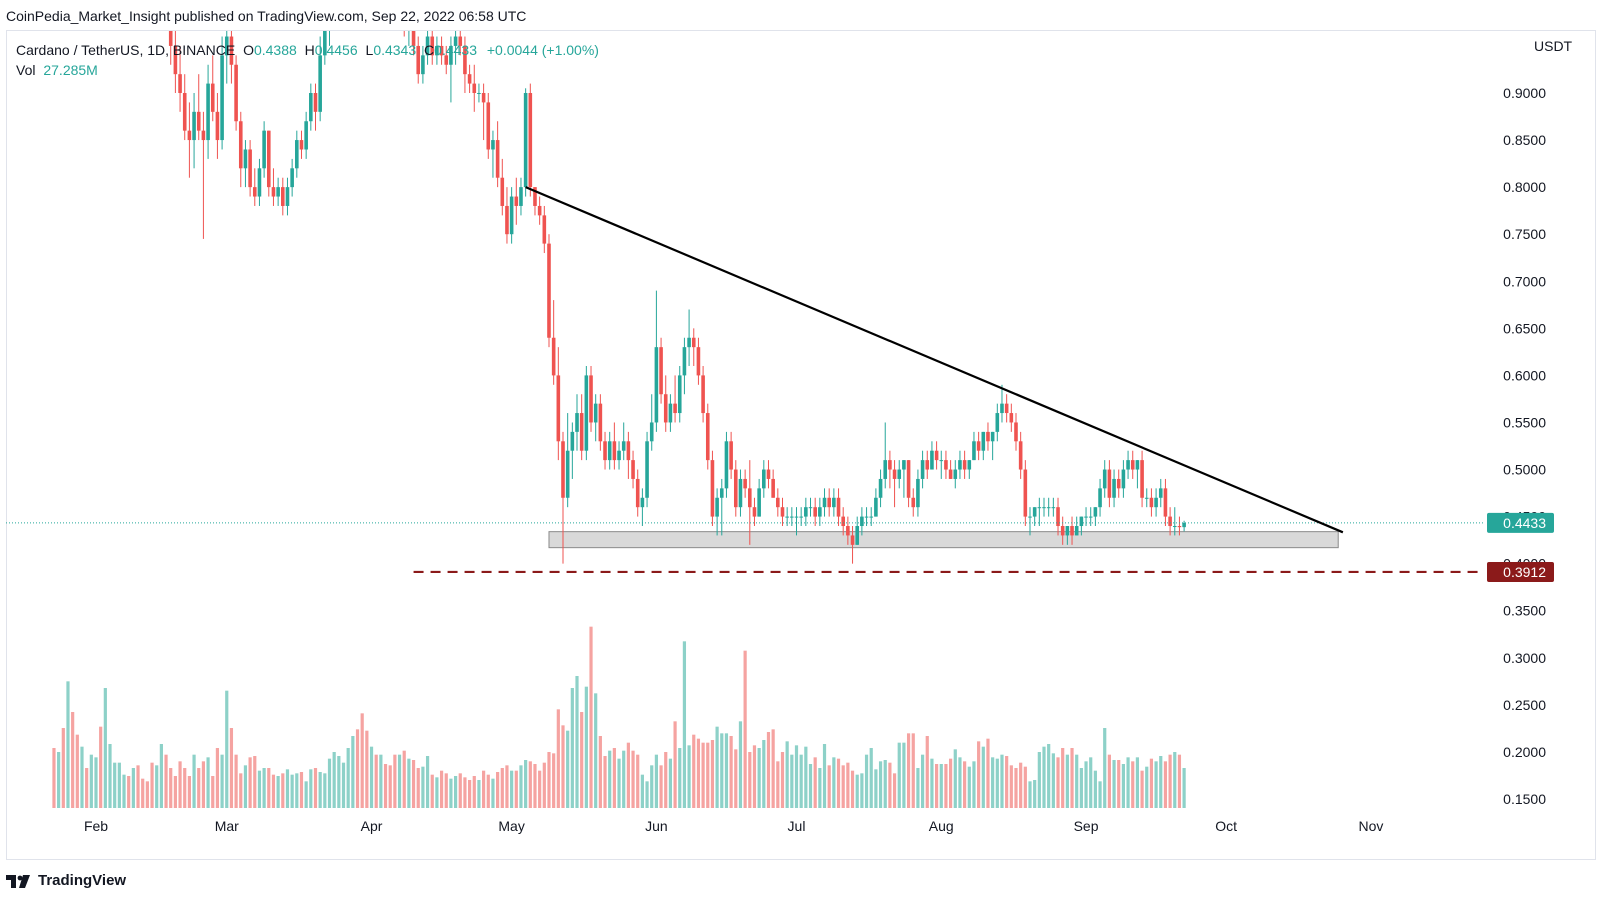 The height and width of the screenshot is (900, 1600). What do you see at coordinates (227, 826) in the screenshot?
I see `time-tick-label: Mar` at bounding box center [227, 826].